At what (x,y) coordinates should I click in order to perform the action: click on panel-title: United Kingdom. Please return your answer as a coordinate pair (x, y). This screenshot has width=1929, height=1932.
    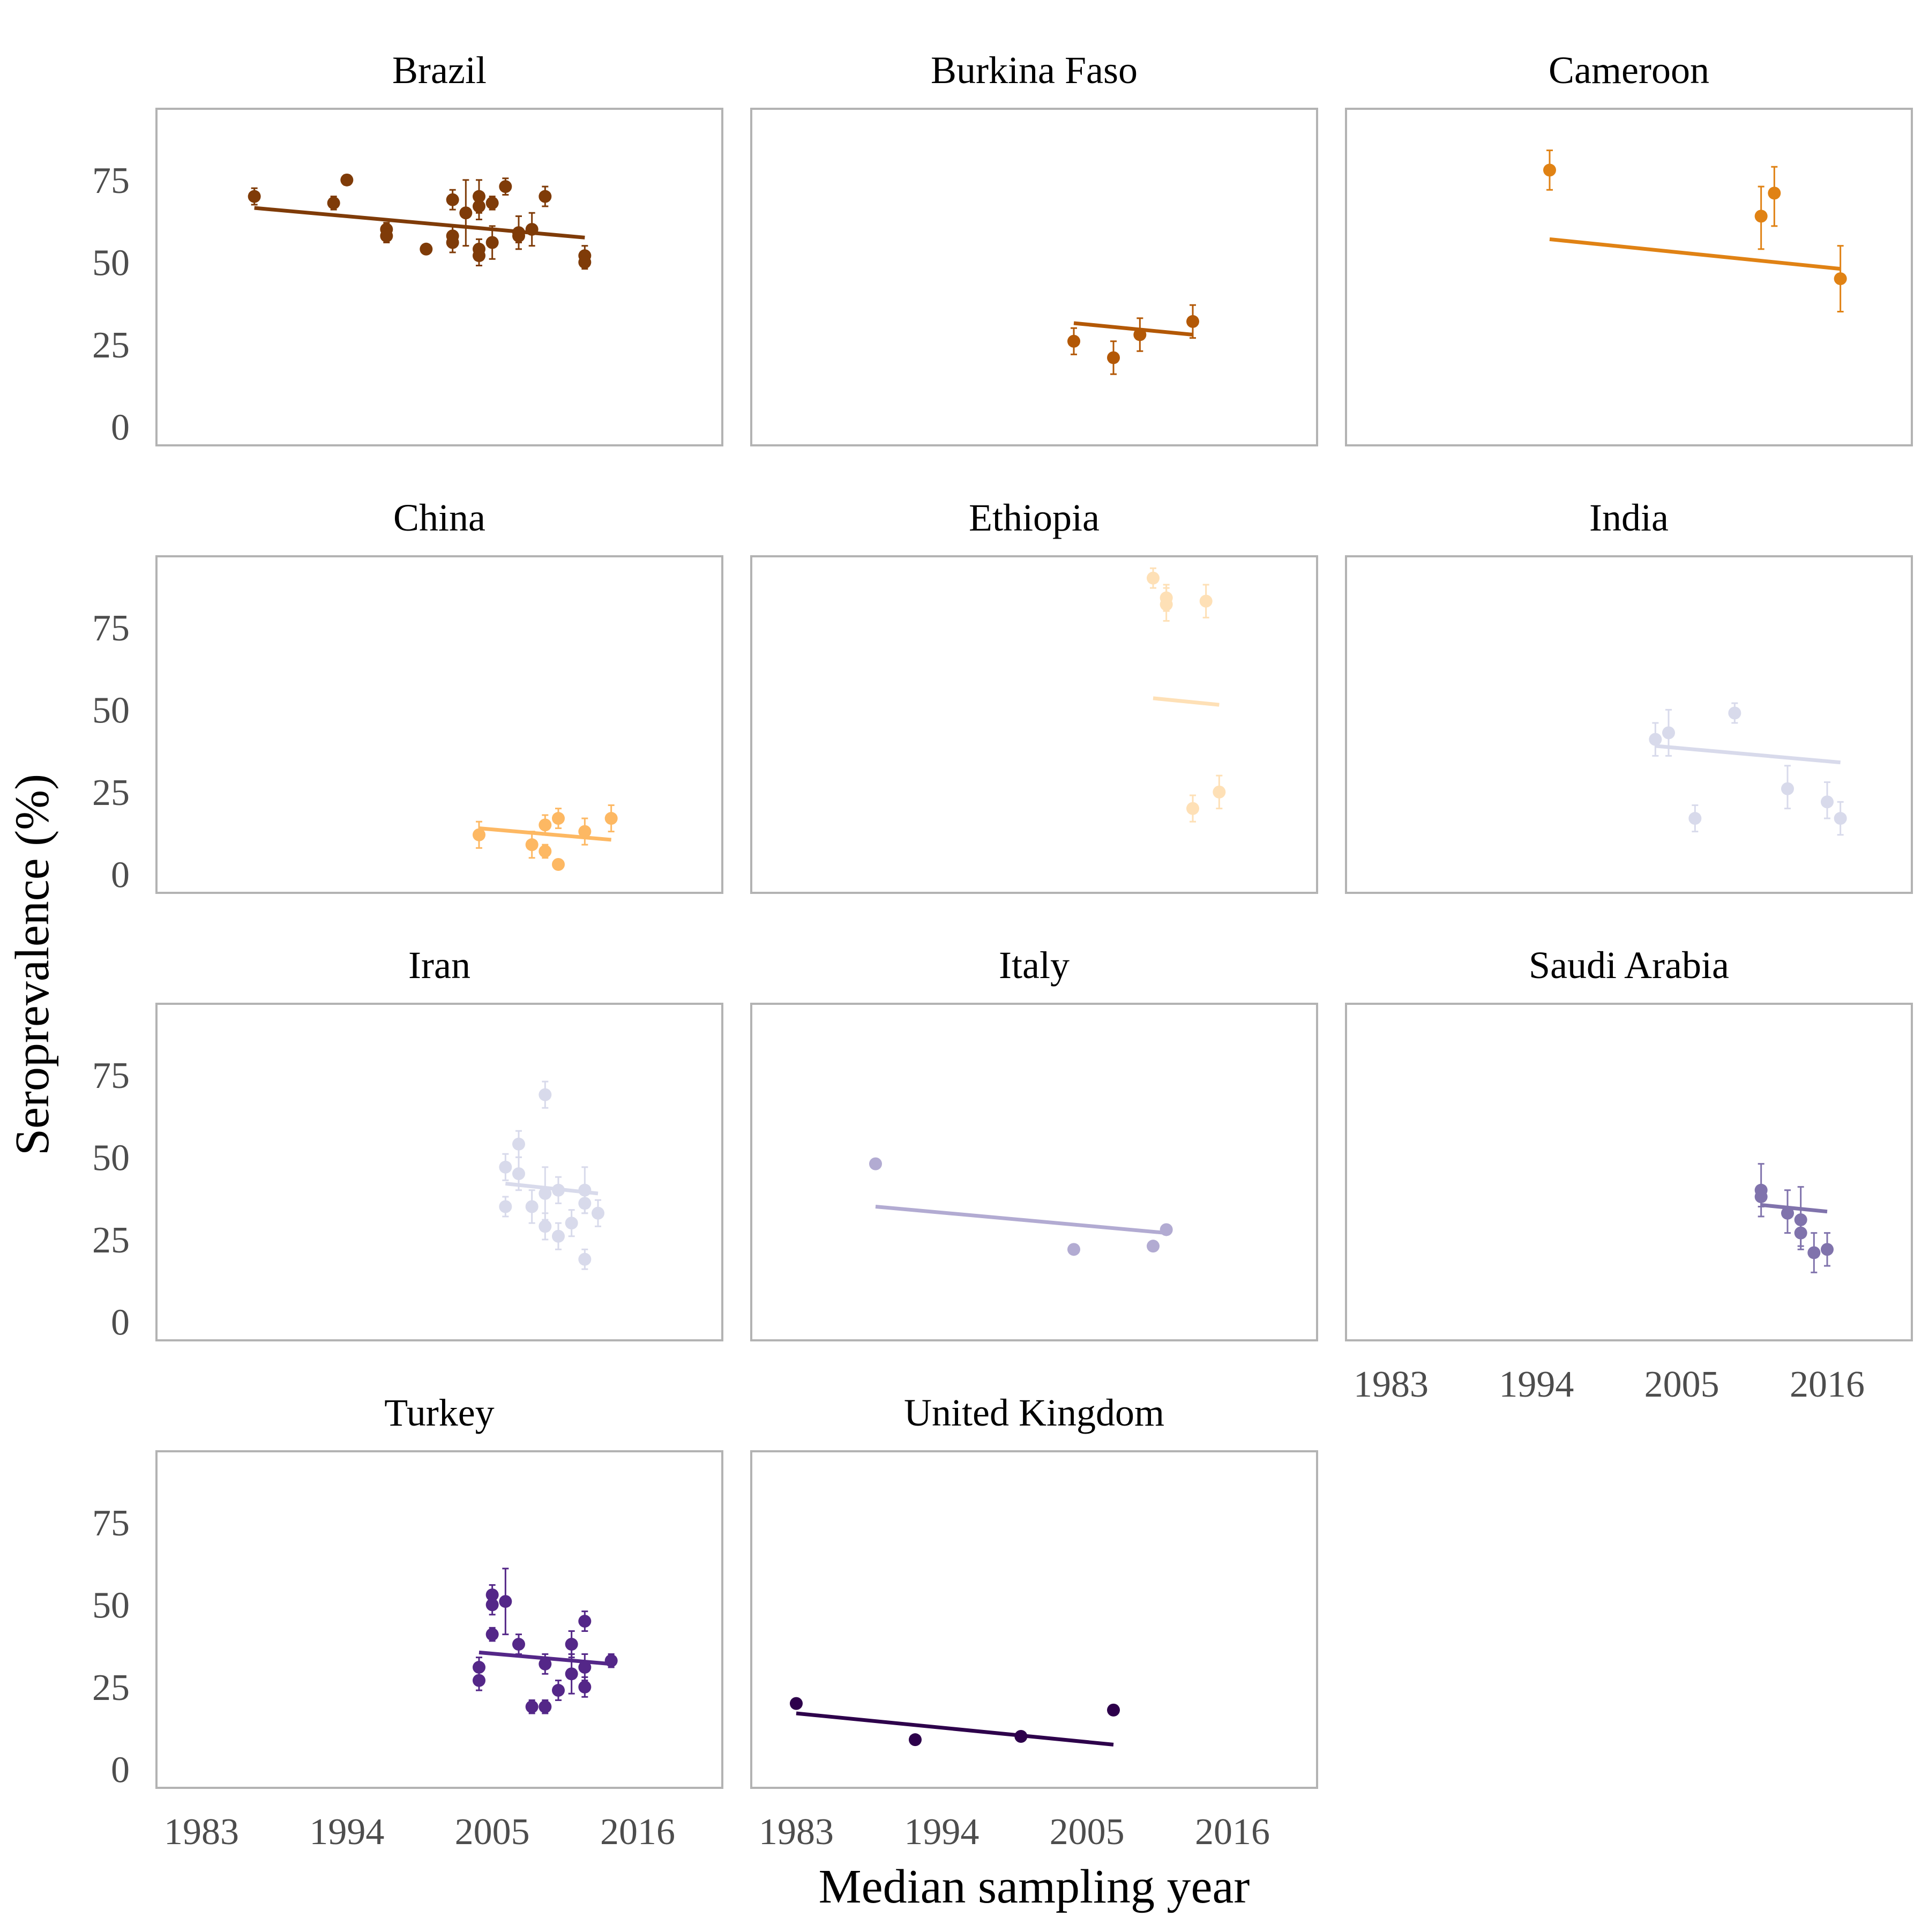
    Looking at the image, I should click on (1034, 1412).